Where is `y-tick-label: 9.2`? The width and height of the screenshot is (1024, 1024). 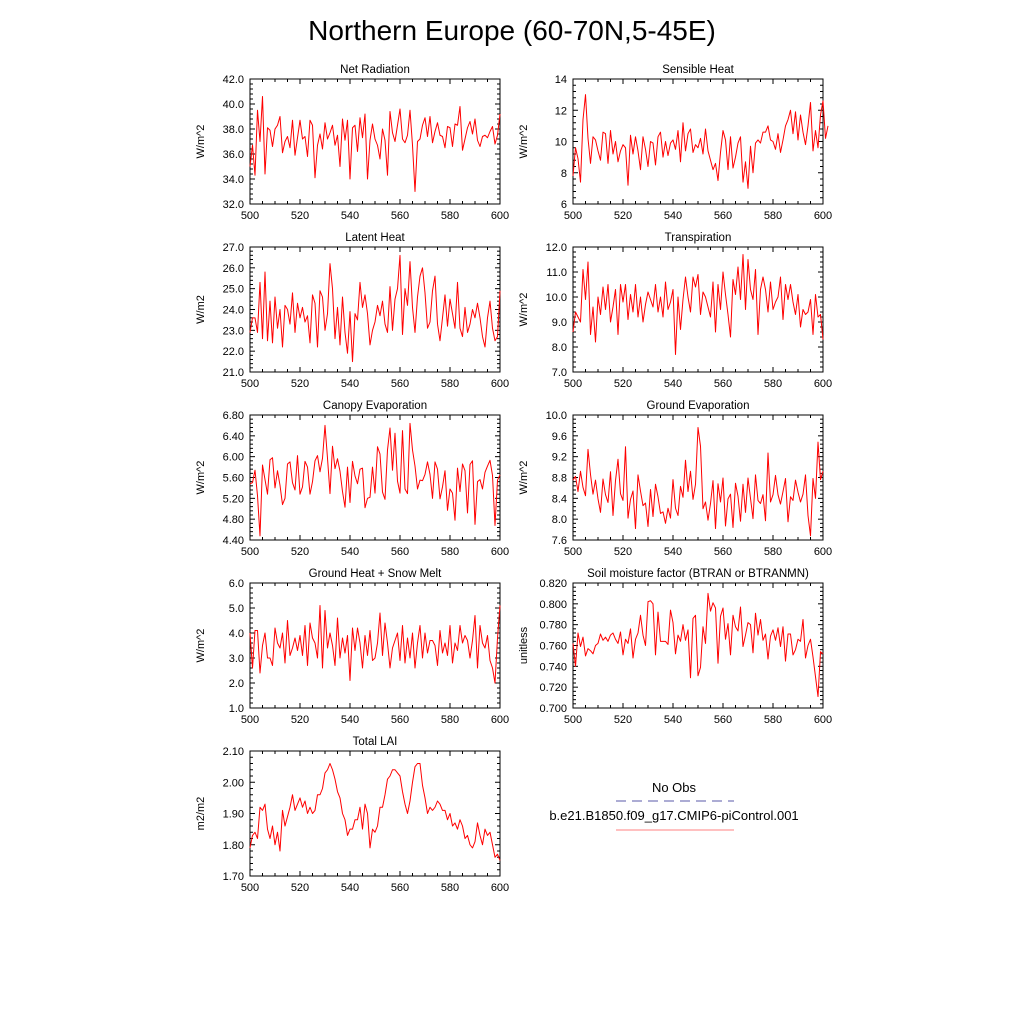 y-tick-label: 9.2 is located at coordinates (559, 458).